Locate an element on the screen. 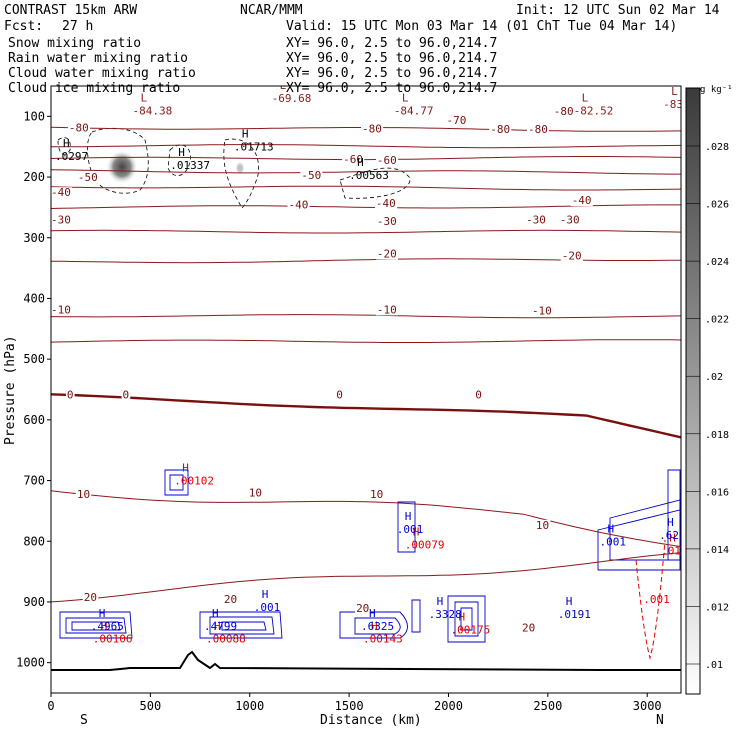  x-tick-label: 0 is located at coordinates (50, 706).